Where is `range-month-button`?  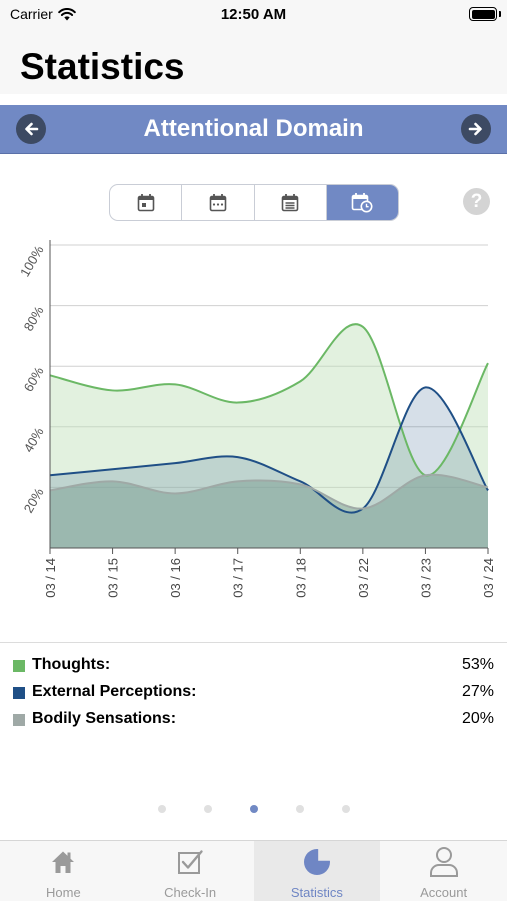
range-month-button is located at coordinates (291, 202).